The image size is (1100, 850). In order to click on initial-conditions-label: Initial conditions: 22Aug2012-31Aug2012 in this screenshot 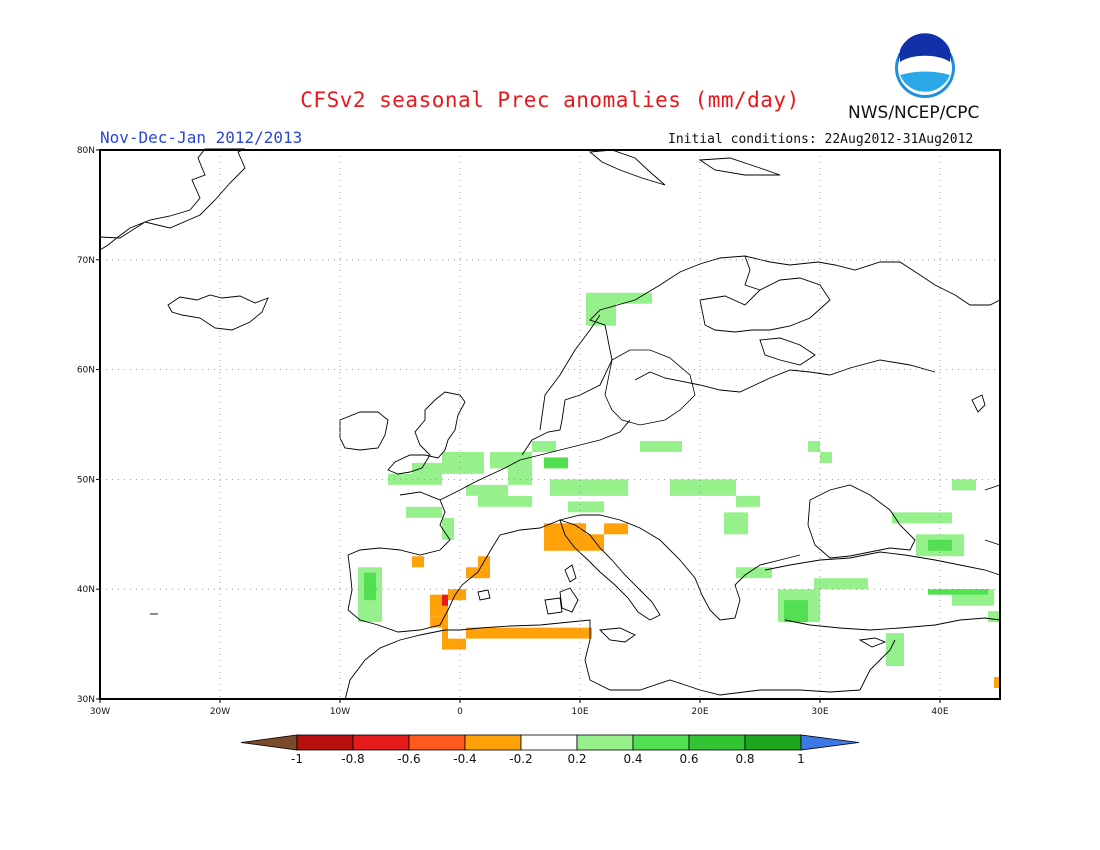, I will do `click(821, 139)`.